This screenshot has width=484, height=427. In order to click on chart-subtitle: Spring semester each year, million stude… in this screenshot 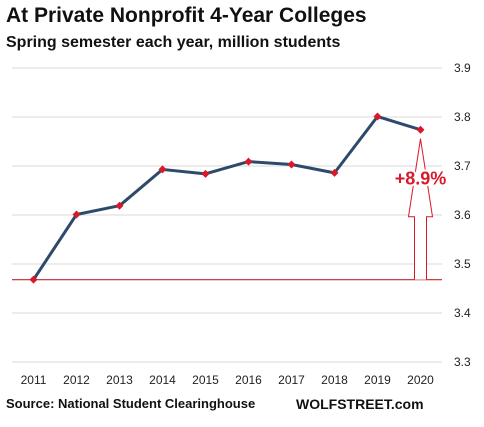, I will do `click(173, 42)`.